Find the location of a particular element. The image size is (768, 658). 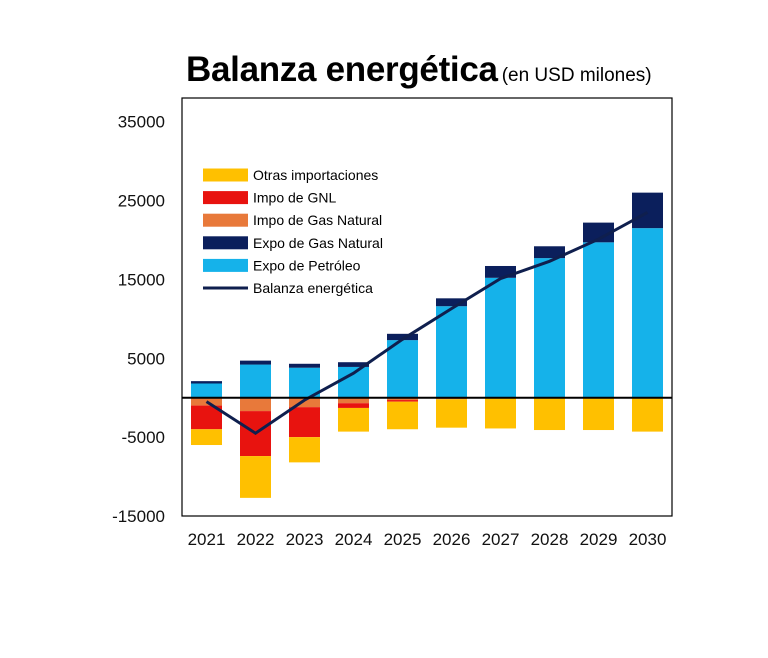

x-tick-label: 2024 is located at coordinates (354, 539).